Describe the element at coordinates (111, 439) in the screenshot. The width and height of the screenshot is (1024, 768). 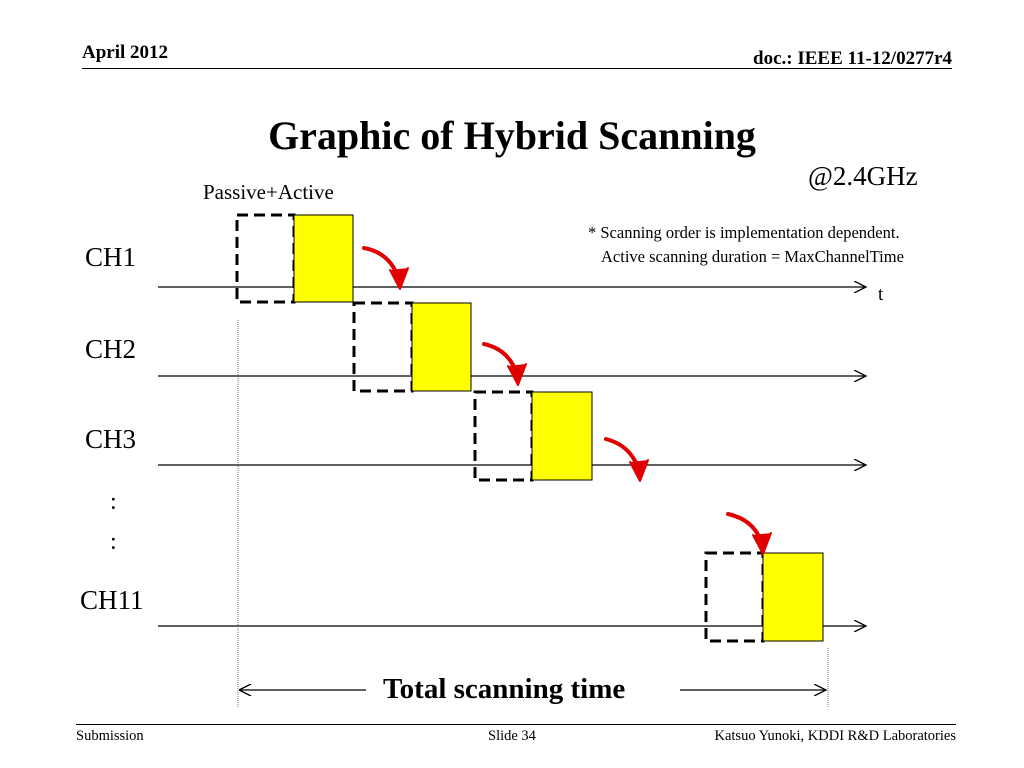
I see `channel-label-ch3: CH3` at that location.